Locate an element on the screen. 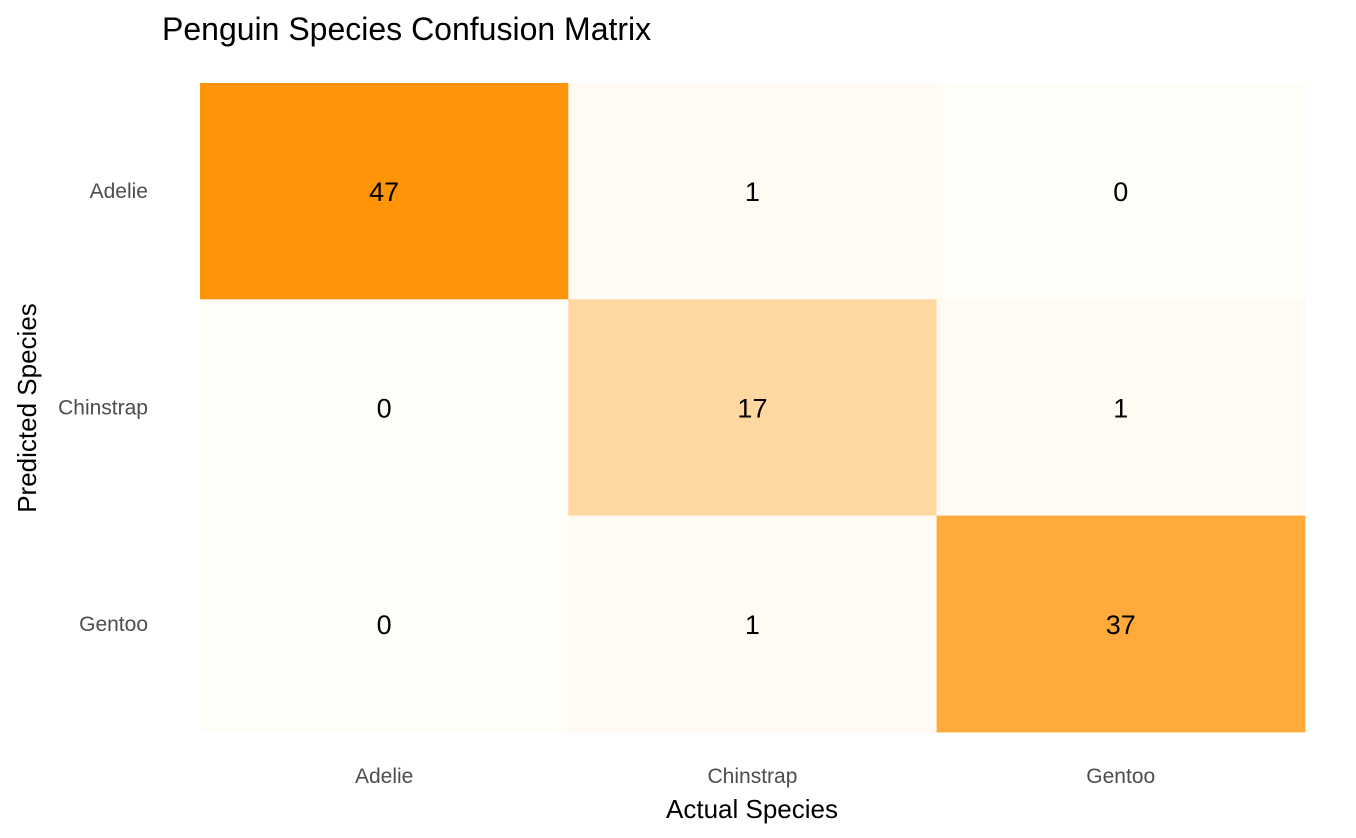 The width and height of the screenshot is (1356, 838). cell-value-chinstrap-chinstrap: 17 is located at coordinates (752, 408).